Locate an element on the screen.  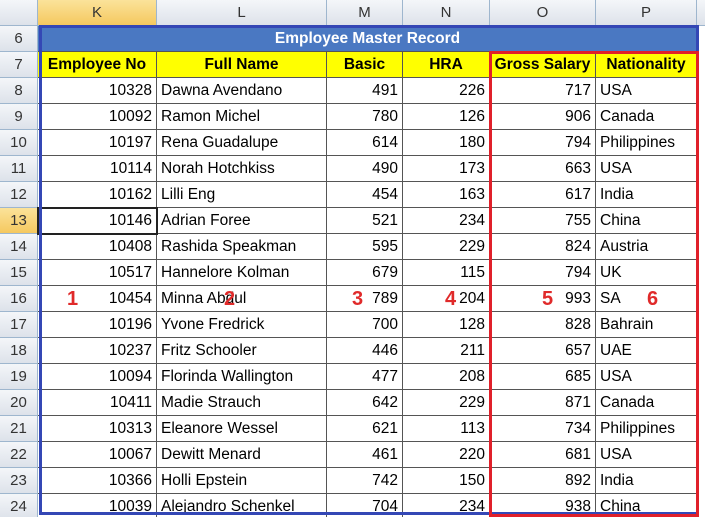
data-cell: 938 is located at coordinates (543, 505).